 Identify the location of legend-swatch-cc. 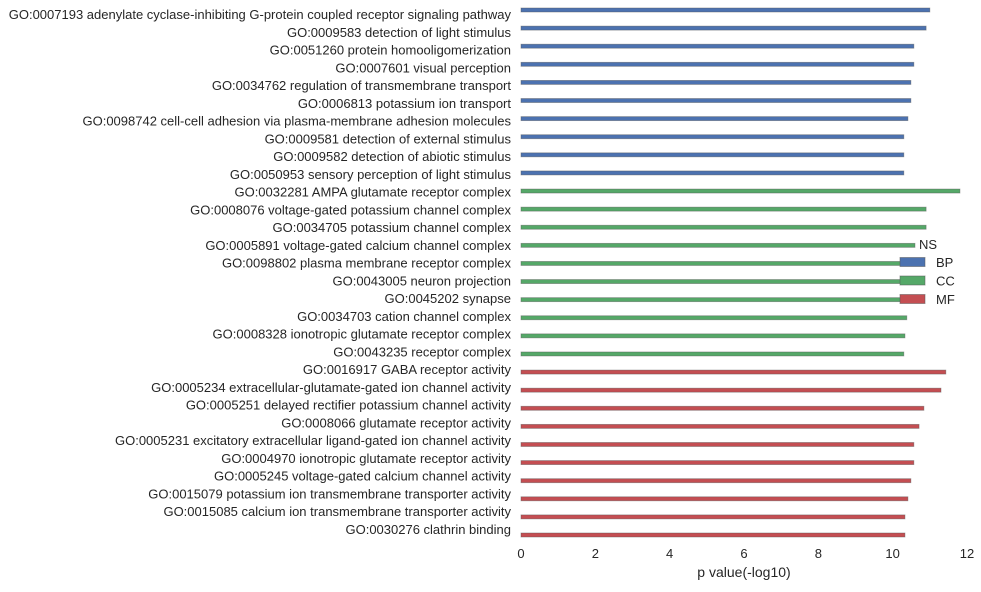
(912, 280).